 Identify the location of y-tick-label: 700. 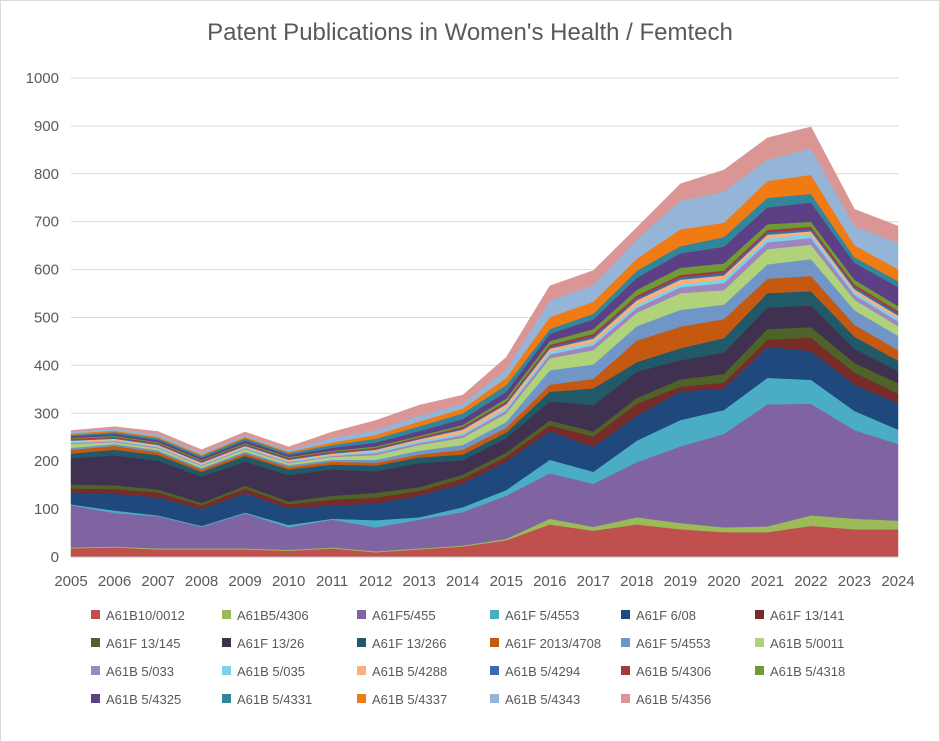
(46, 222).